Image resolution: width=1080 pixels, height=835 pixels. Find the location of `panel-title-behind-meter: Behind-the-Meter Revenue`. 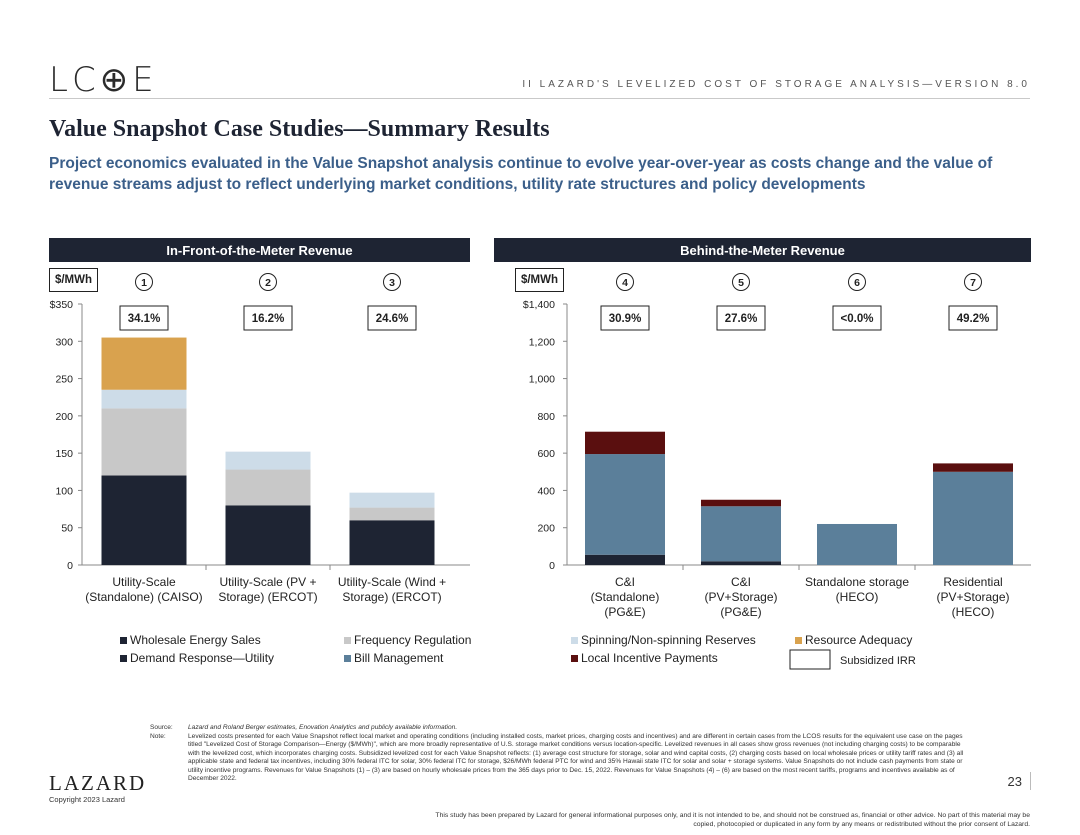

panel-title-behind-meter: Behind-the-Meter Revenue is located at coordinates (762, 250).